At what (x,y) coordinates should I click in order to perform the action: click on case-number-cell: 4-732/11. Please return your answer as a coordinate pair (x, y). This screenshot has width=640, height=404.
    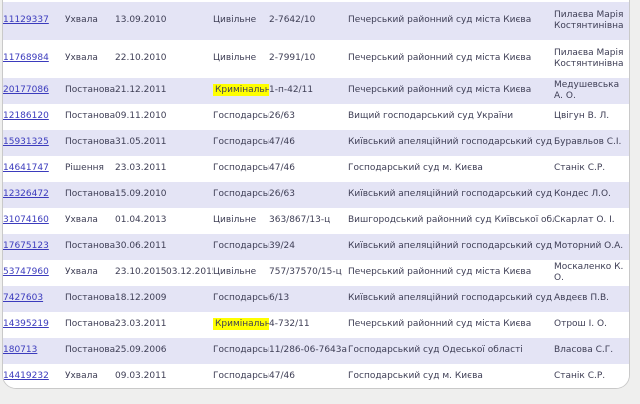
    Looking at the image, I should click on (289, 324).